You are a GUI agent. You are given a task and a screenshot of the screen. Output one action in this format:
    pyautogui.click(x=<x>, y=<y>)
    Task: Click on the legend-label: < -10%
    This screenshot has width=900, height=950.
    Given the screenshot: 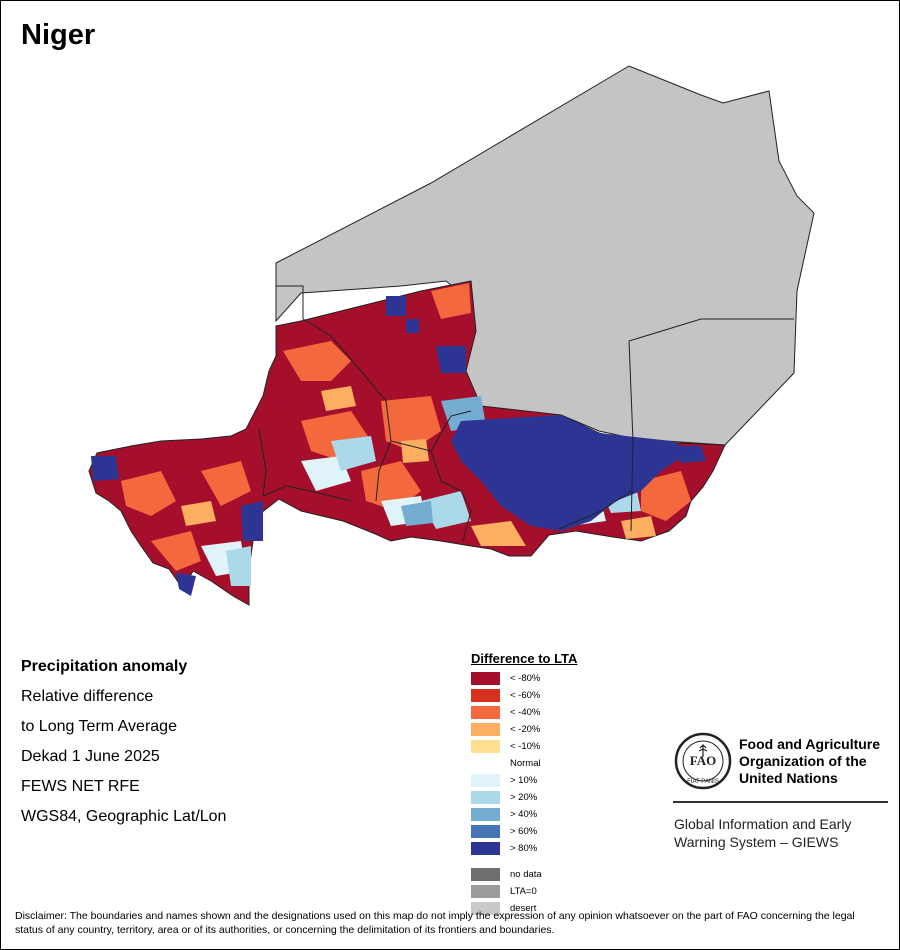 What is the action you would take?
    pyautogui.click(x=525, y=746)
    